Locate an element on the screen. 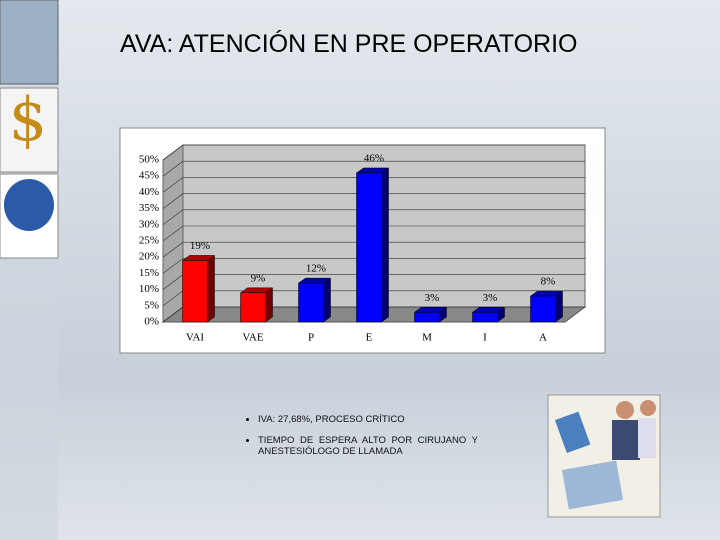  y-tick-label: 15% is located at coordinates (149, 273).